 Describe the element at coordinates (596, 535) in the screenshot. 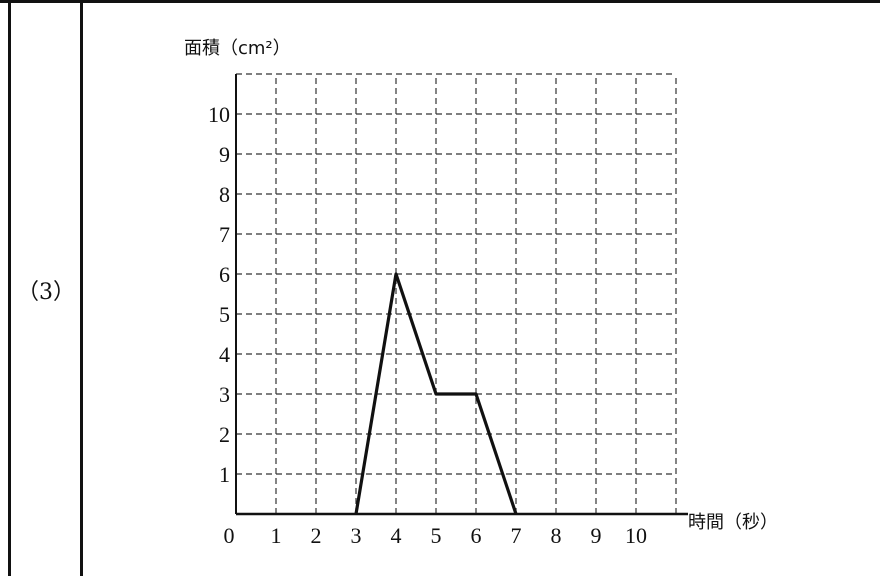

I see `x-tick-label: 9` at that location.